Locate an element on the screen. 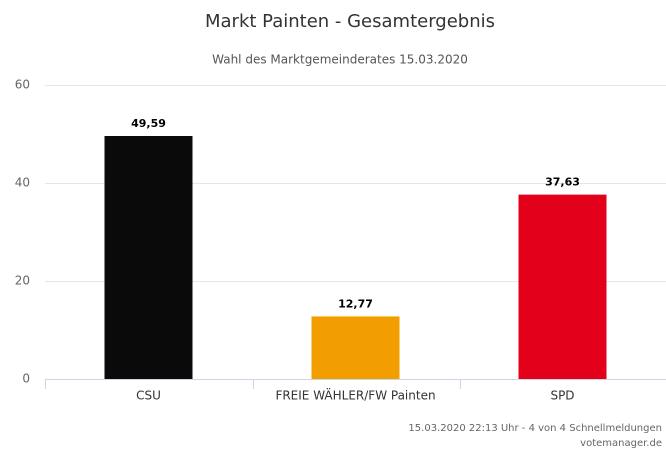  y-tick-label: 20 is located at coordinates (22, 281).